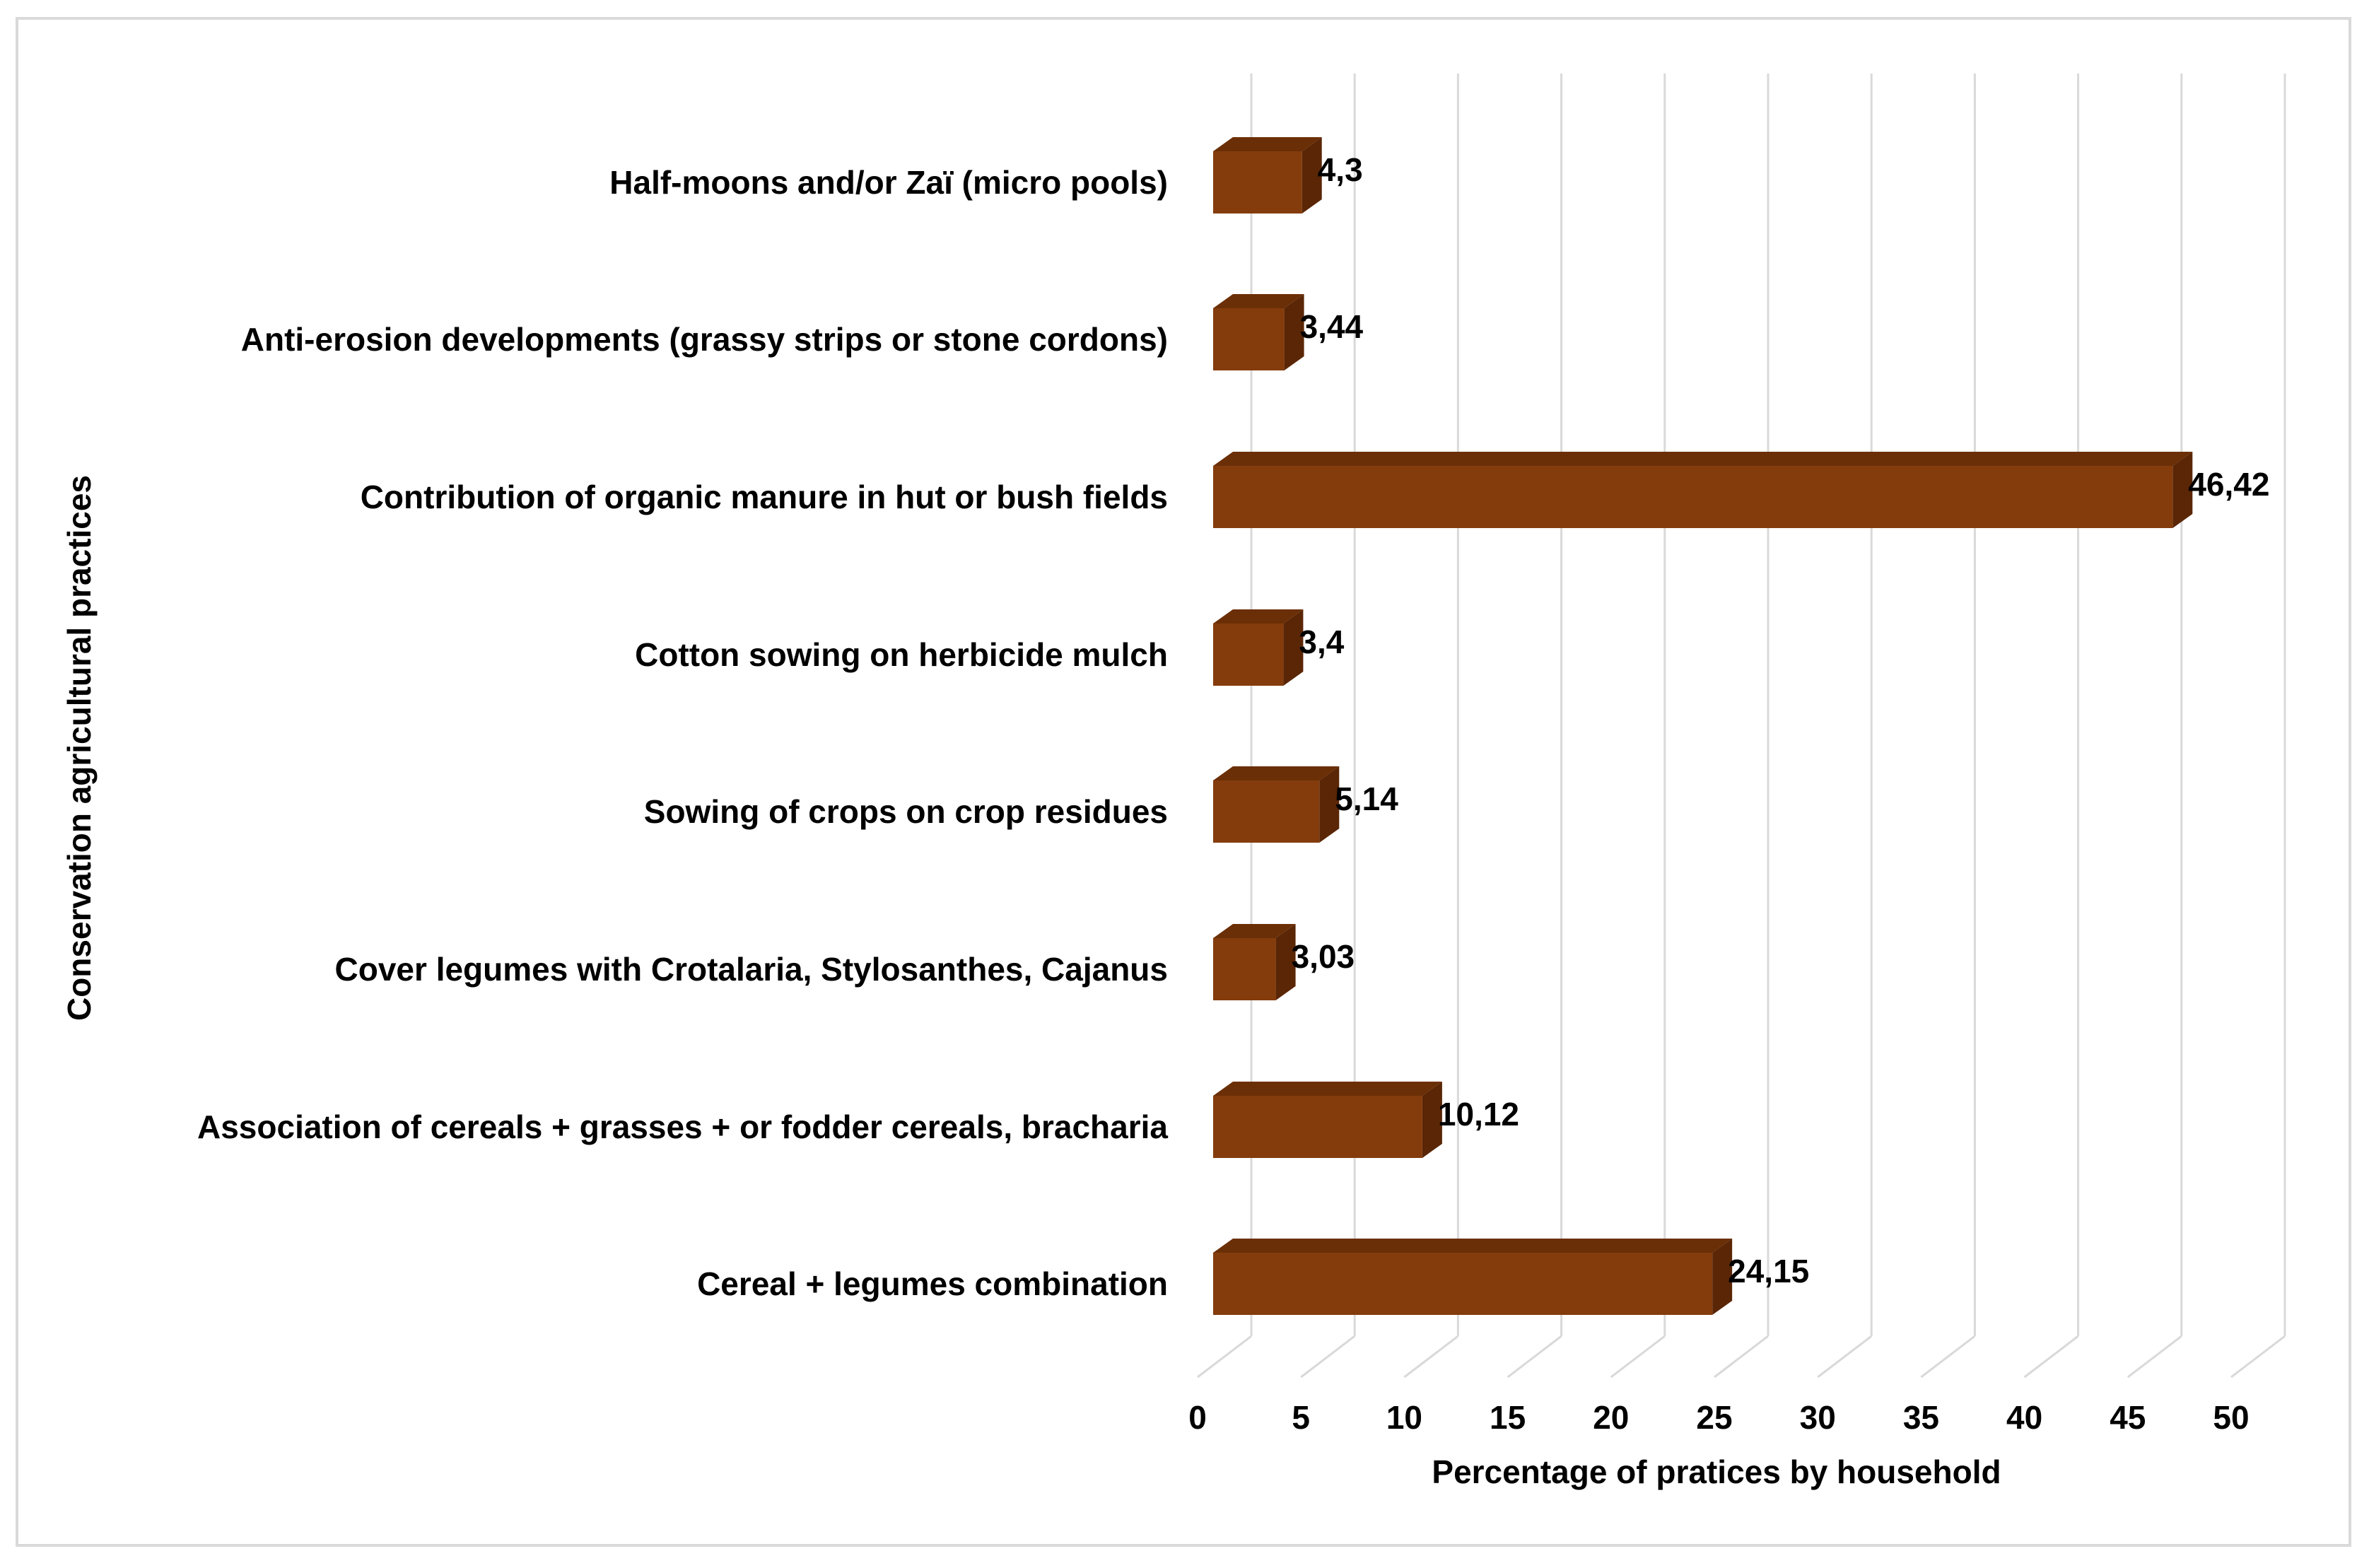  What do you see at coordinates (1714, 1417) in the screenshot?
I see `x-tick-label: 25` at bounding box center [1714, 1417].